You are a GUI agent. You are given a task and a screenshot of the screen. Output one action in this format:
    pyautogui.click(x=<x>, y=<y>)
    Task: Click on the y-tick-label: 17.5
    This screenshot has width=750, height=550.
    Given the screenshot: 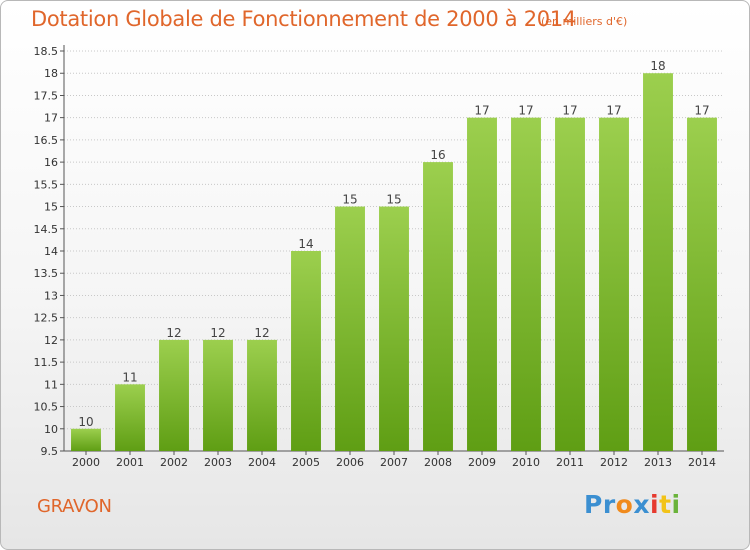 What is the action you would take?
    pyautogui.click(x=46, y=95)
    